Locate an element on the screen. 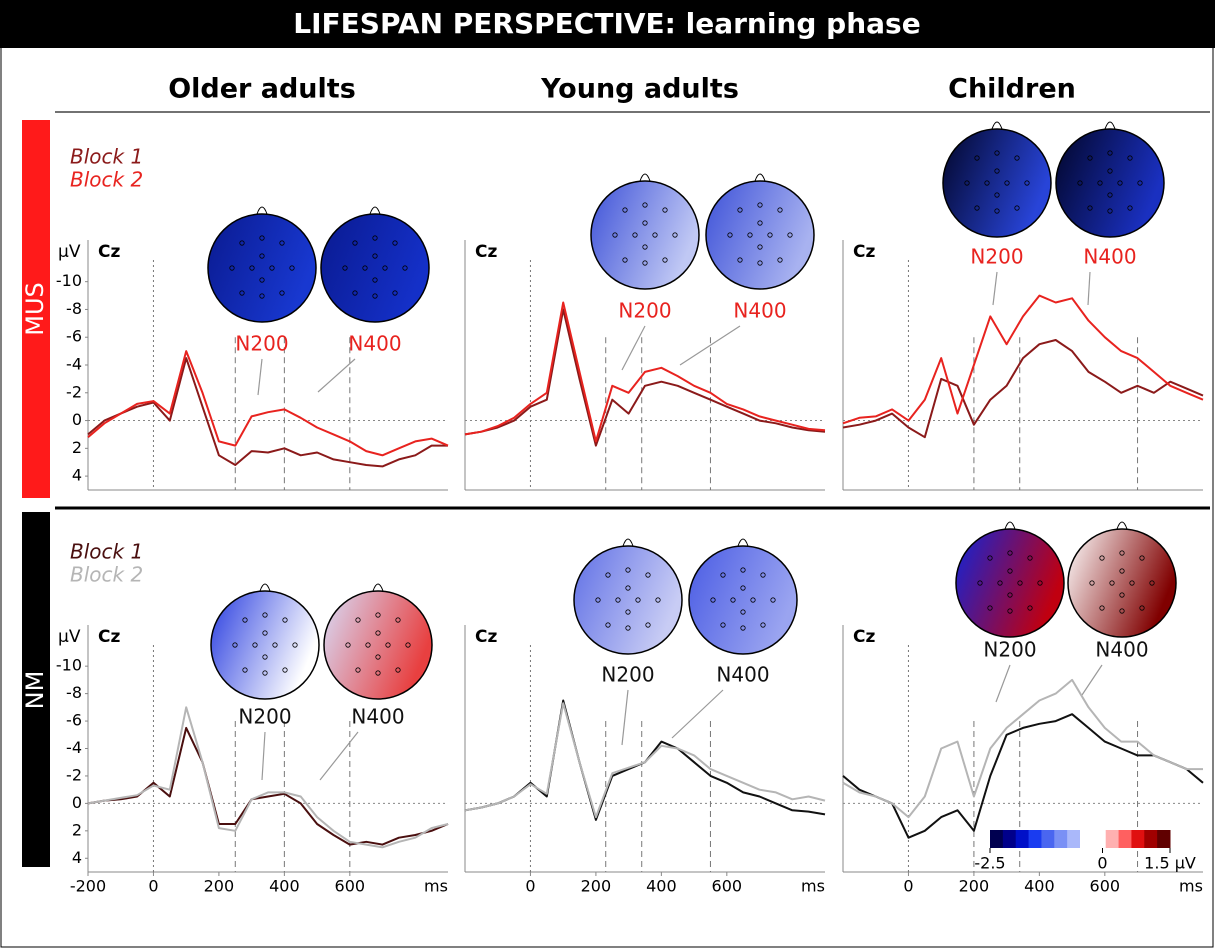 The height and width of the screenshot is (949, 1215). component-label: N400 is located at coordinates (1109, 257).